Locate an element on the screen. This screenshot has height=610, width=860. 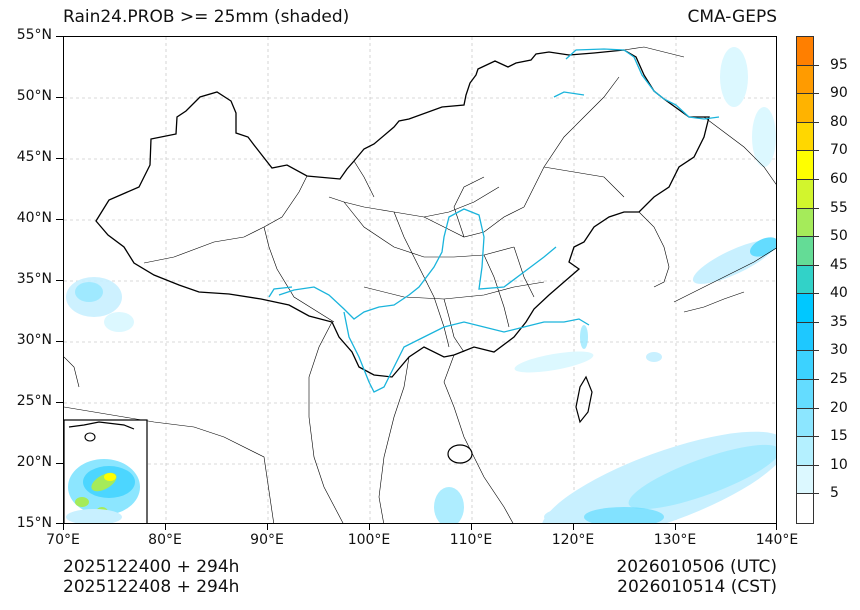
colorbar-label: 40 is located at coordinates (839, 293).